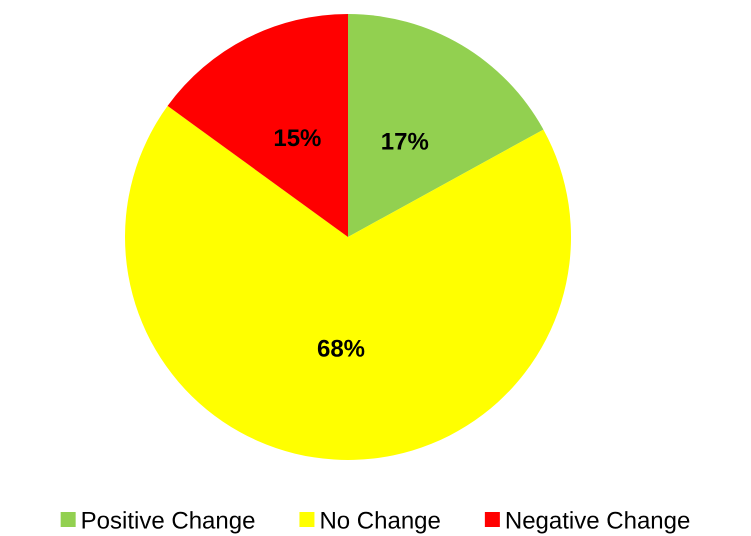 This screenshot has height=536, width=751. What do you see at coordinates (380, 520) in the screenshot?
I see `legend-label: No Change` at bounding box center [380, 520].